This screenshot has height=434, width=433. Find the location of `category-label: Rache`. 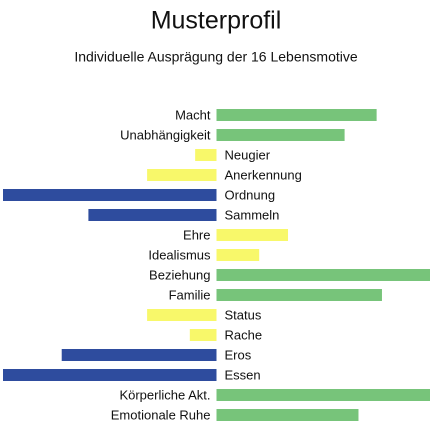

category-label: Rache is located at coordinates (244, 334).